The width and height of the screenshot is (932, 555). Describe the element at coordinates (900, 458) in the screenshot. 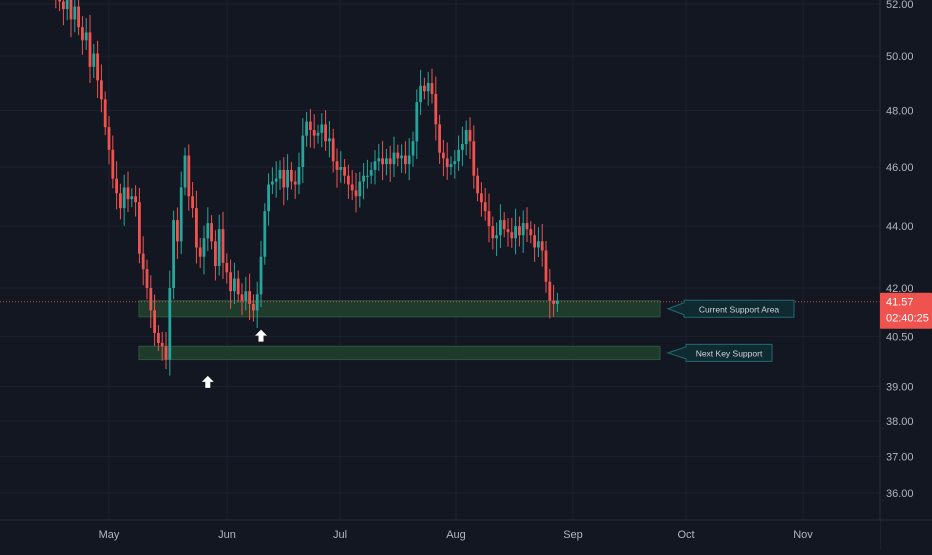

I see `y-tick-label: 37.00` at that location.